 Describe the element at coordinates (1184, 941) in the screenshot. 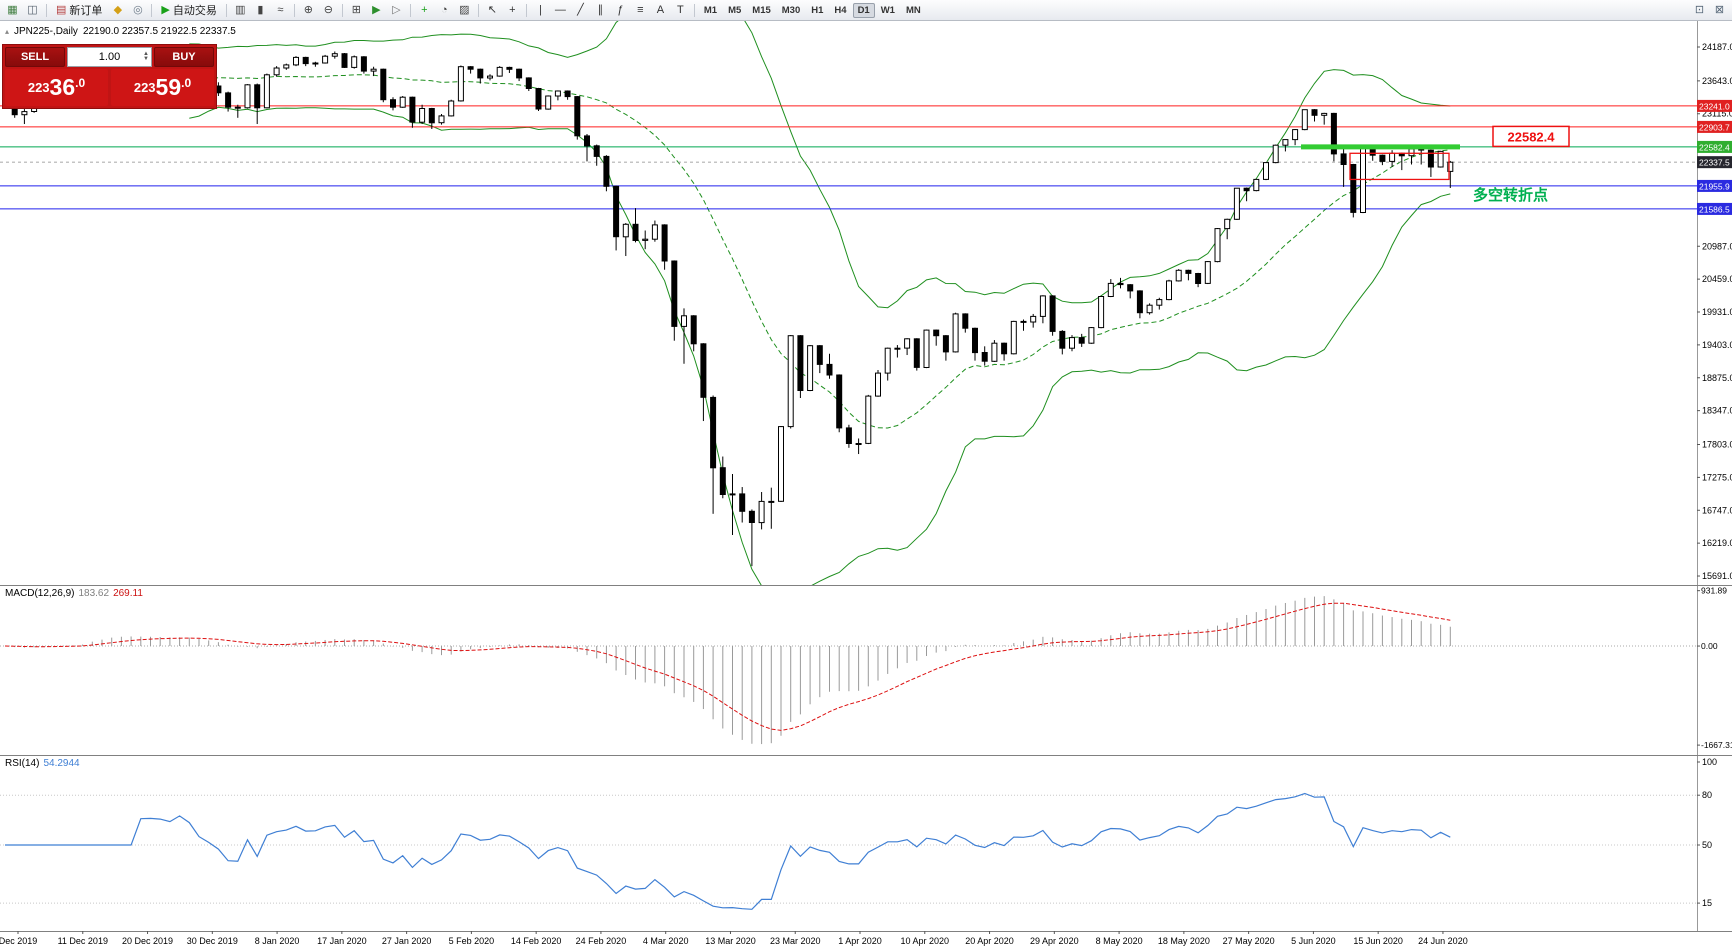

I see `time-scale-label: 18 May 2020` at that location.